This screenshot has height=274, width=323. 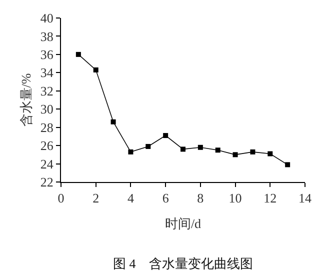 What do you see at coordinates (47, 36) in the screenshot?
I see `y-tick-label: 38` at bounding box center [47, 36].